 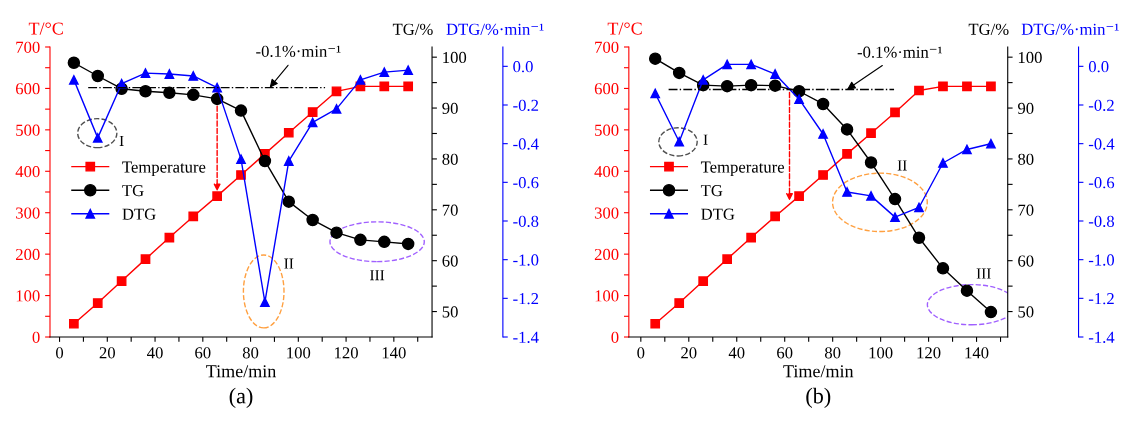 What do you see at coordinates (241, 397) in the screenshot?
I see `text: (a)` at bounding box center [241, 397].